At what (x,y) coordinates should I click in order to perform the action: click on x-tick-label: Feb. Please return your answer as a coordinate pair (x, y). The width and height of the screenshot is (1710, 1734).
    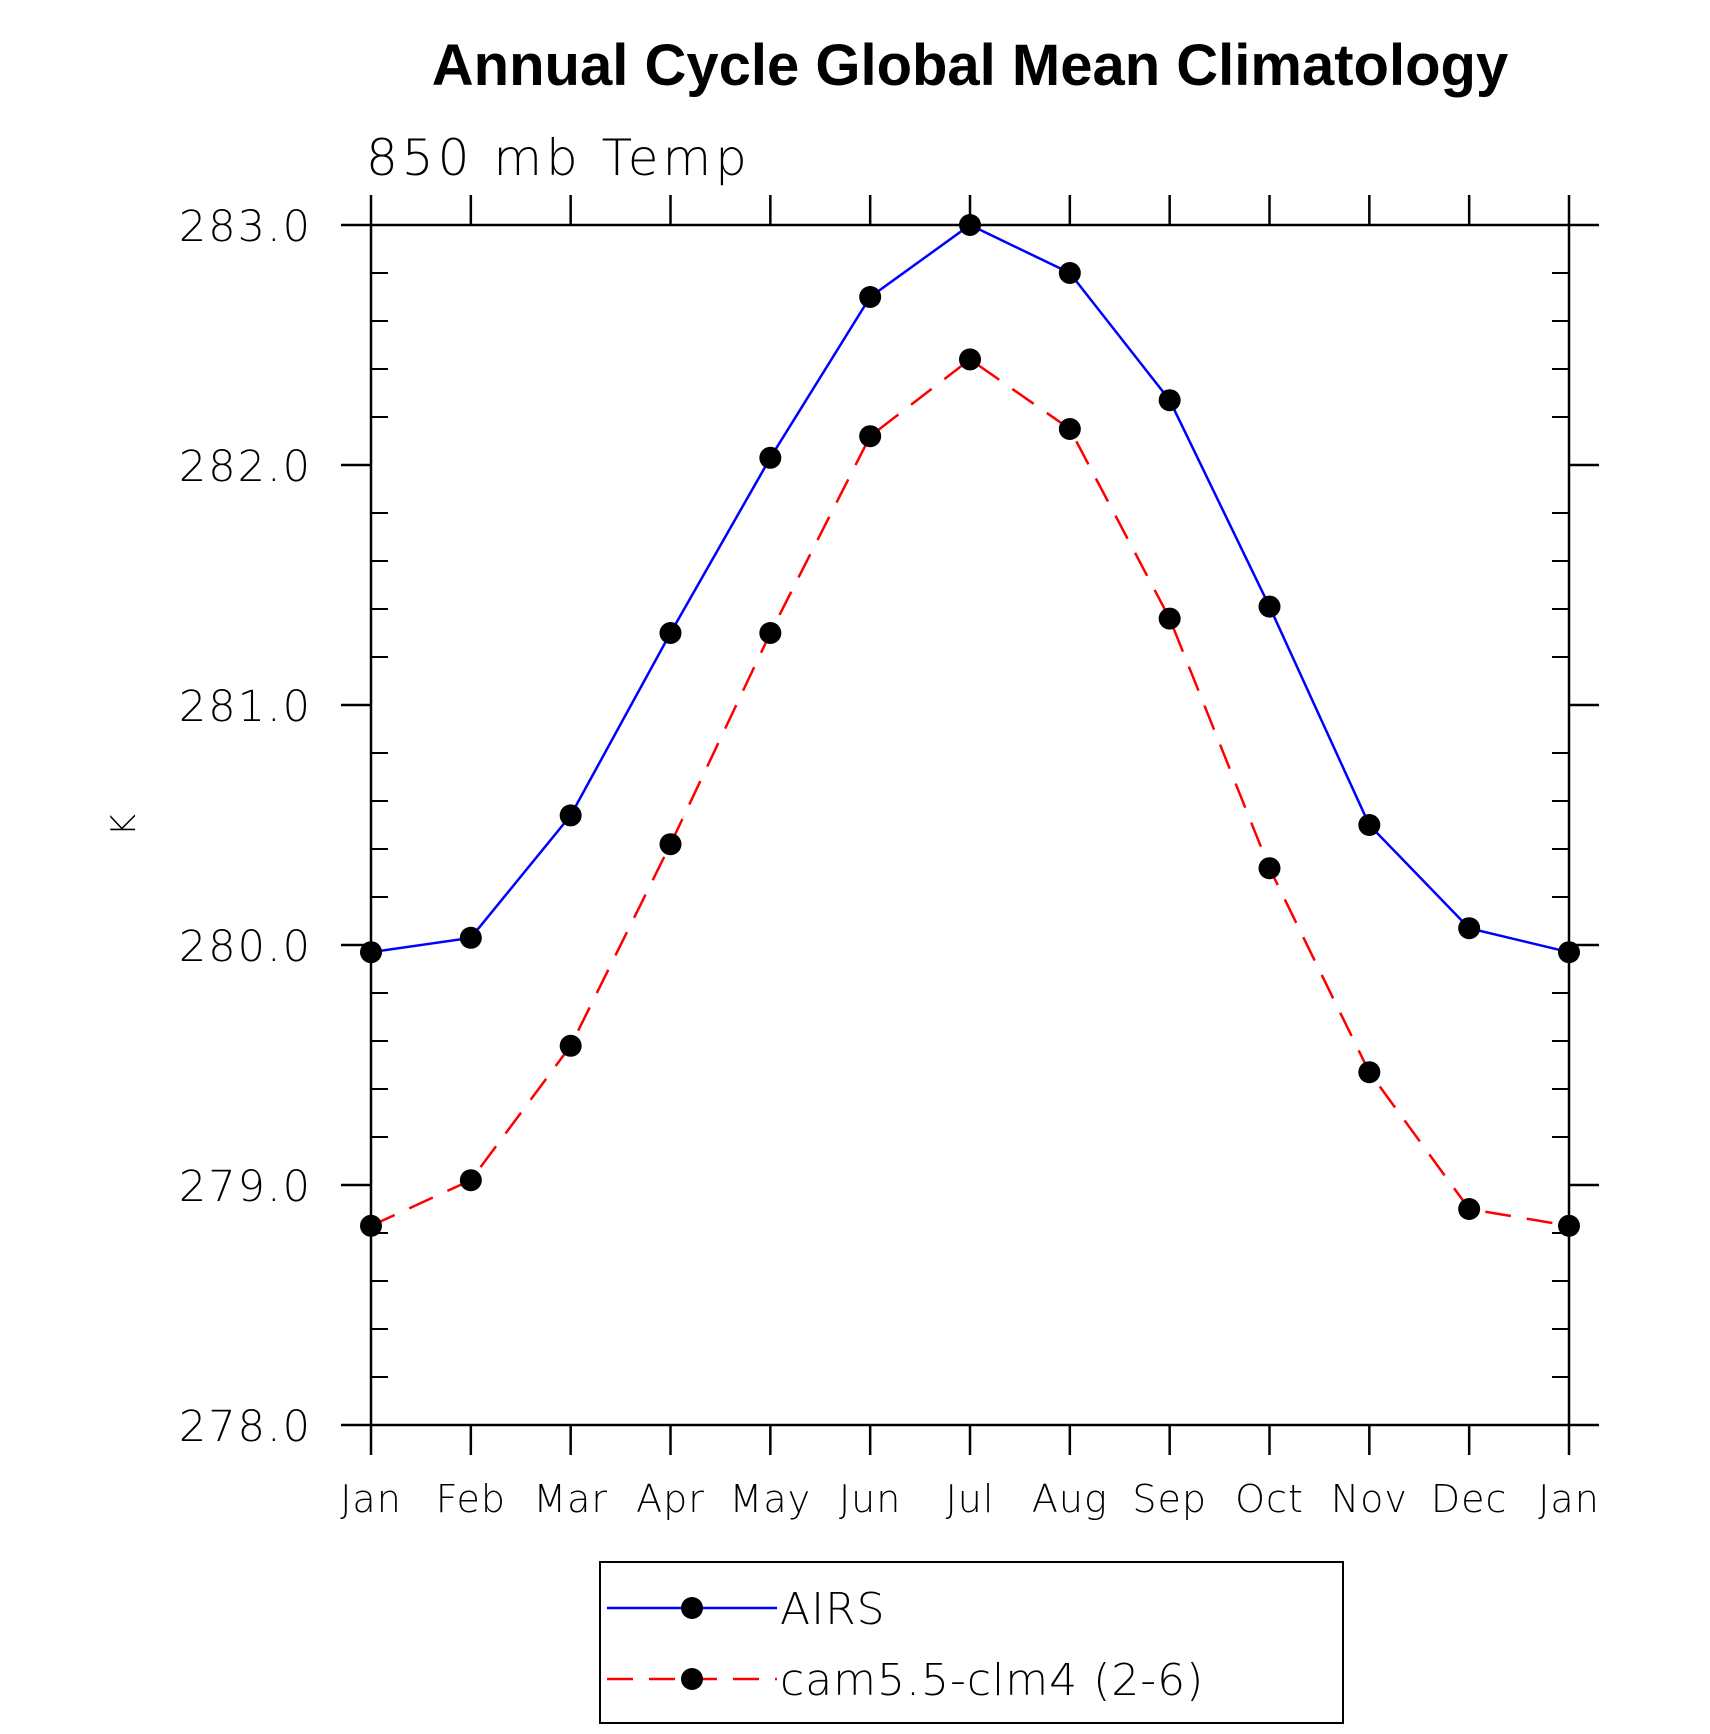
    Looking at the image, I should click on (471, 1499).